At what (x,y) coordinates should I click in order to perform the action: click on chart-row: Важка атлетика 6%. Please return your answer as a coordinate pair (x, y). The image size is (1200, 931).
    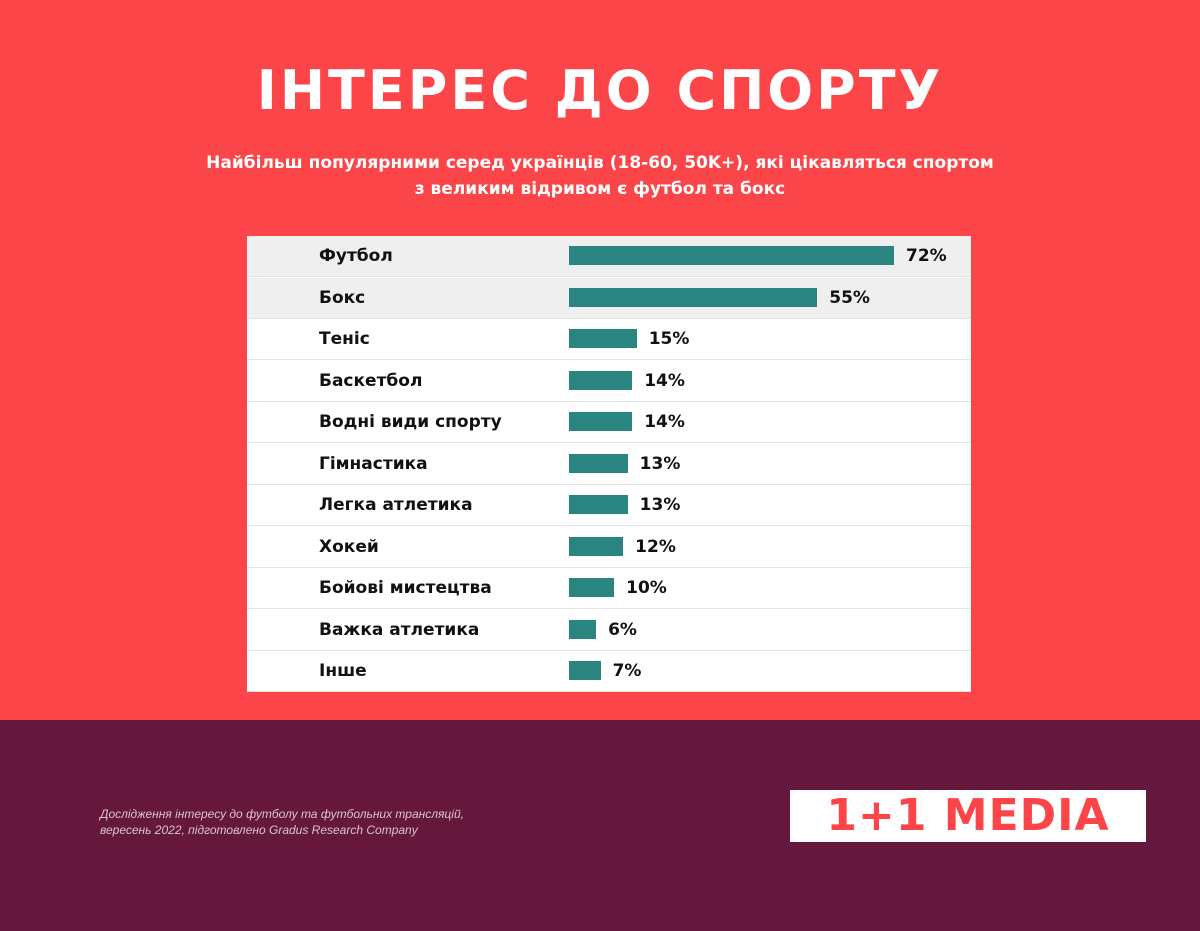
    Looking at the image, I should click on (609, 630).